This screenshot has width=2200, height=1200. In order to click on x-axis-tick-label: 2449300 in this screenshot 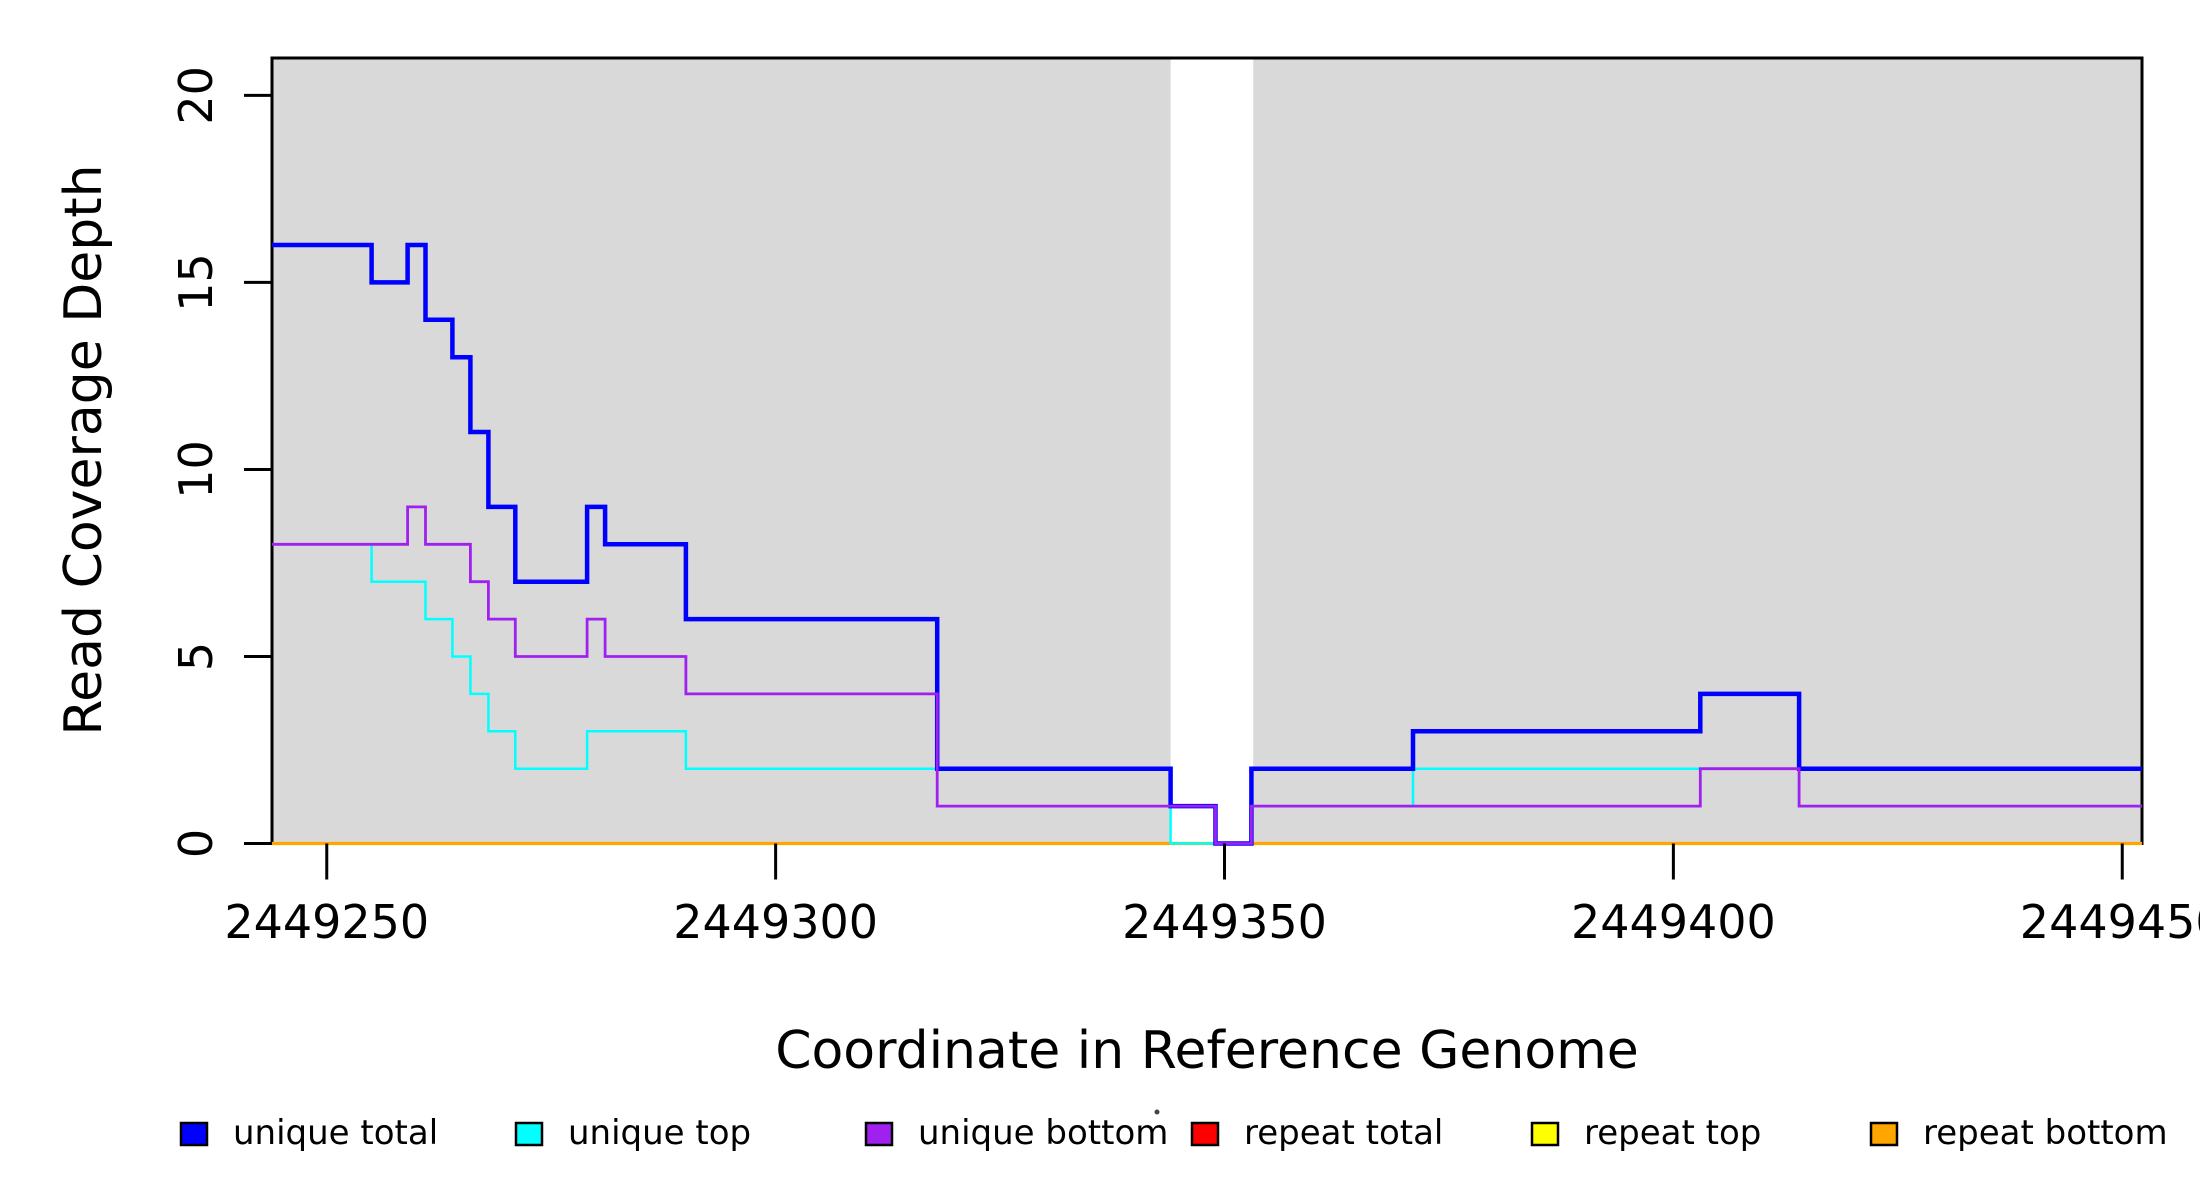, I will do `click(775, 922)`.